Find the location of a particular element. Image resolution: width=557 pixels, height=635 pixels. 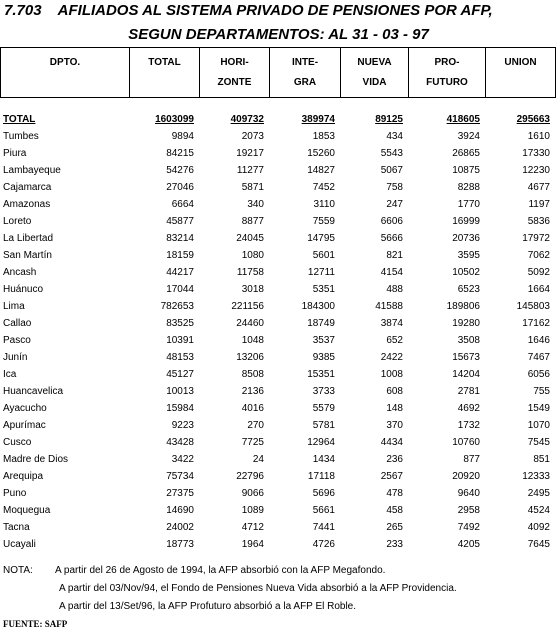

cell-horizonte: 1089 is located at coordinates (252, 510).